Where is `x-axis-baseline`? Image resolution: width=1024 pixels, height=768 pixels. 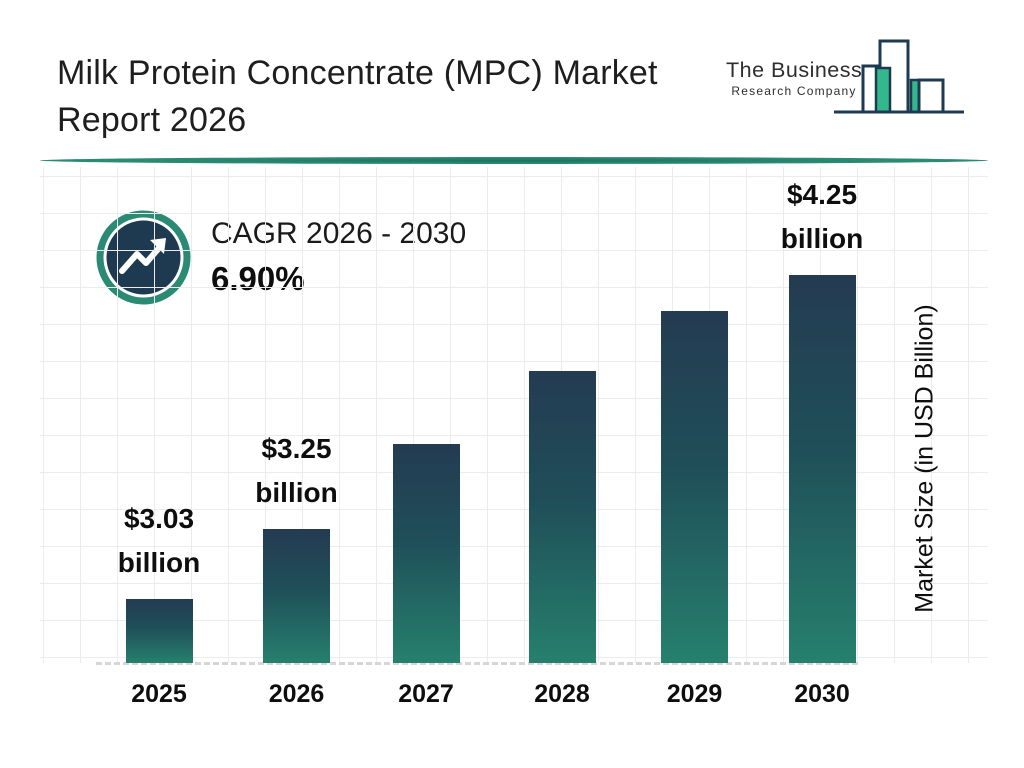
x-axis-baseline is located at coordinates (477, 663).